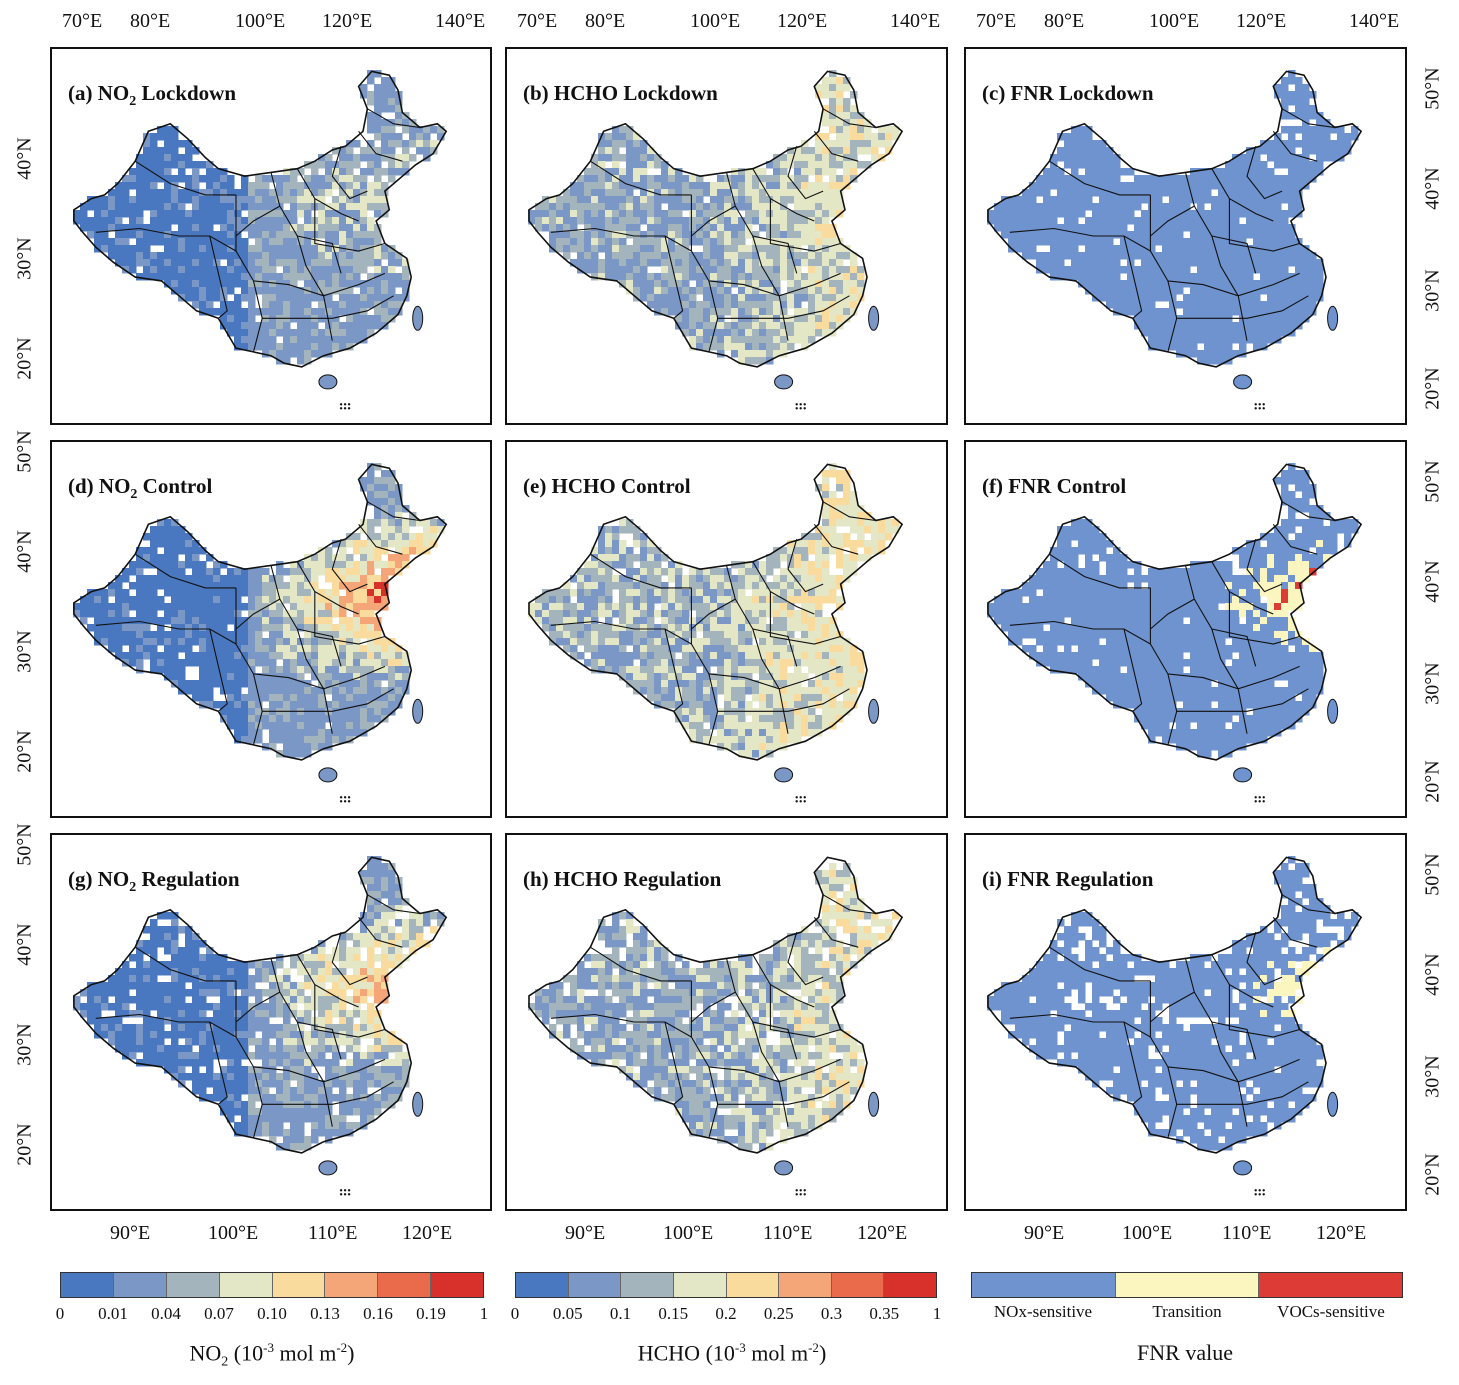  What do you see at coordinates (460, 21) in the screenshot?
I see `top-longitude-tick: 140°E` at bounding box center [460, 21].